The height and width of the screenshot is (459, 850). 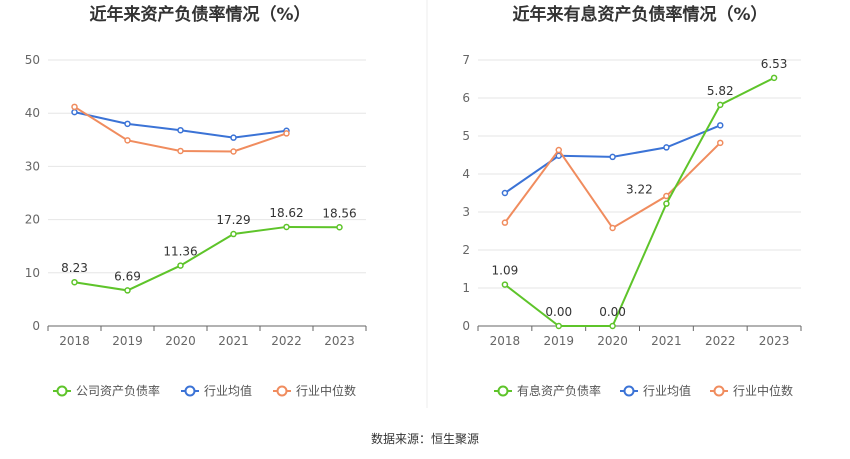 What do you see at coordinates (425, 438) in the screenshot?
I see `data-source-note: 数据来源：恒生聚源` at bounding box center [425, 438].